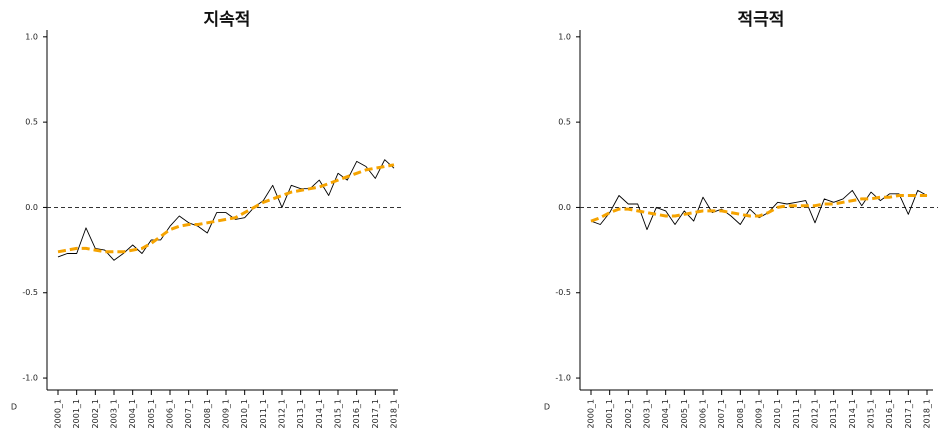 The height and width of the screenshot is (448, 938). I want to click on chart-title: 적극적, so click(761, 20).